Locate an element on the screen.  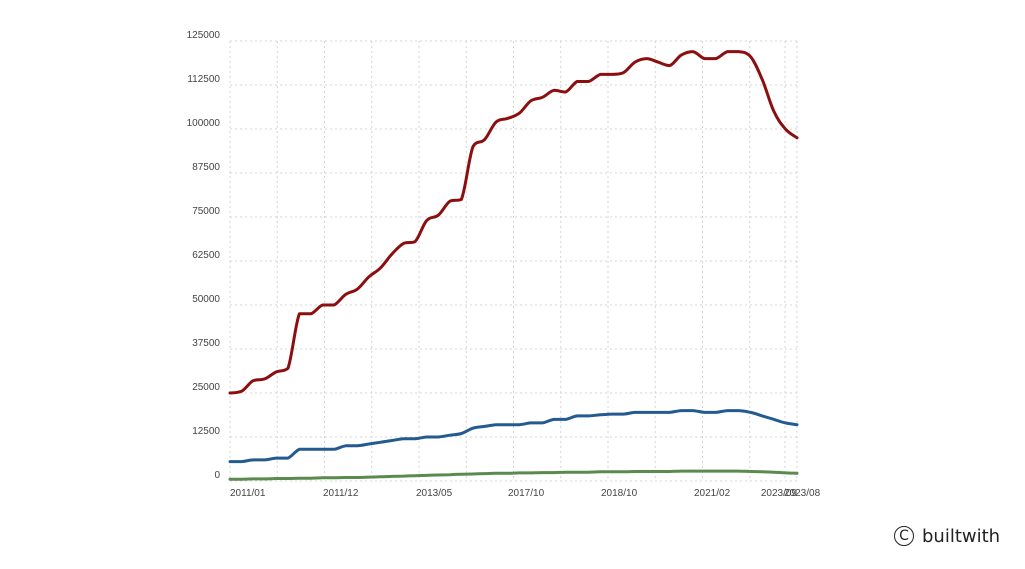
x-tick-label: 2023/09 is located at coordinates (779, 493).